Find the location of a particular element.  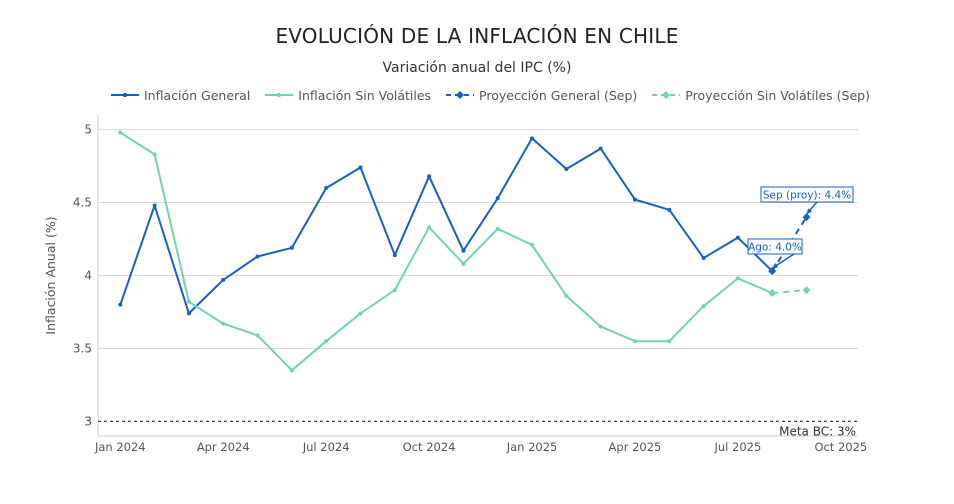

x-tick-label: Jul 2025 is located at coordinates (738, 447).